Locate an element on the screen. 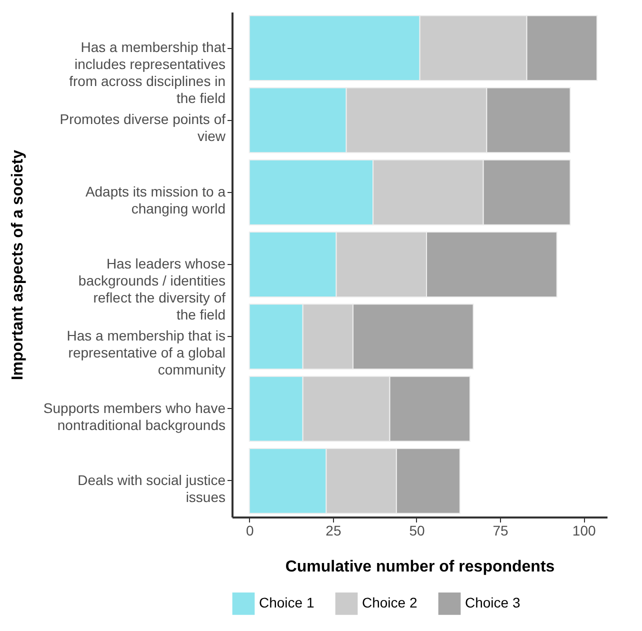  x-tick-label: 0 is located at coordinates (250, 530).